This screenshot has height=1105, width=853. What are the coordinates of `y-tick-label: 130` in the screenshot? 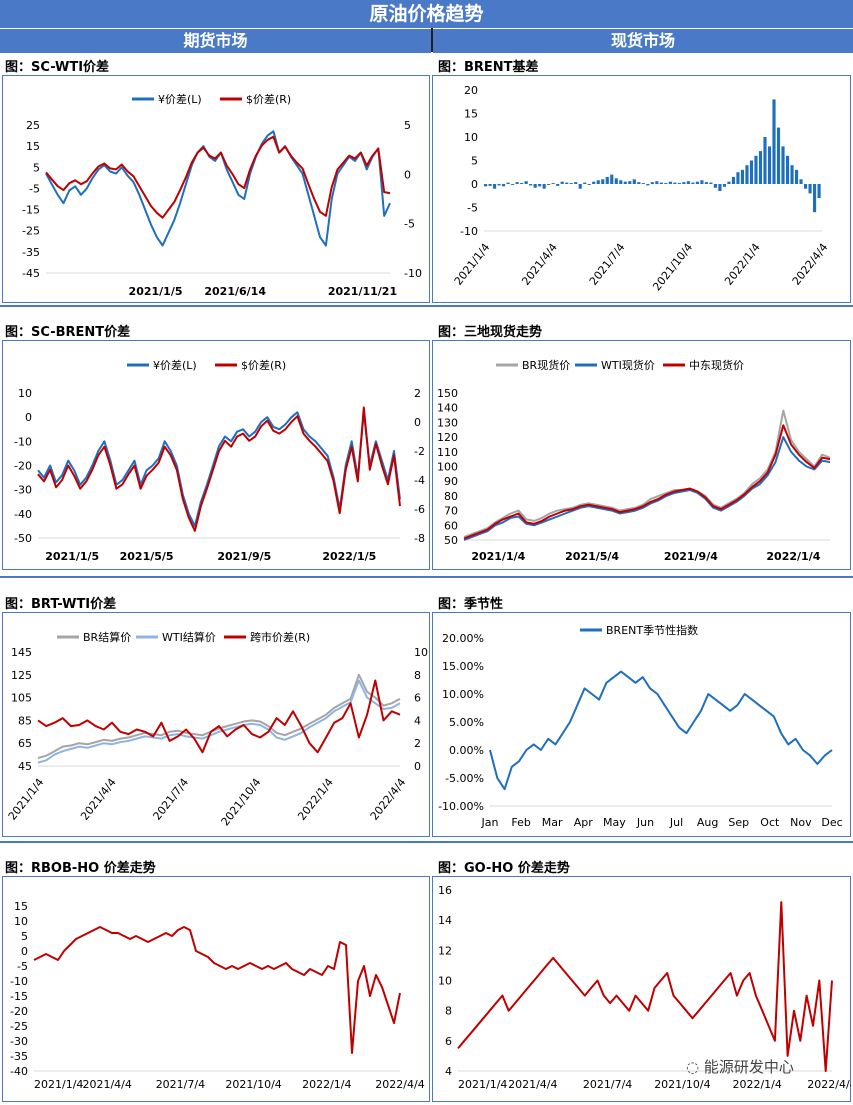 It's located at (447, 422).